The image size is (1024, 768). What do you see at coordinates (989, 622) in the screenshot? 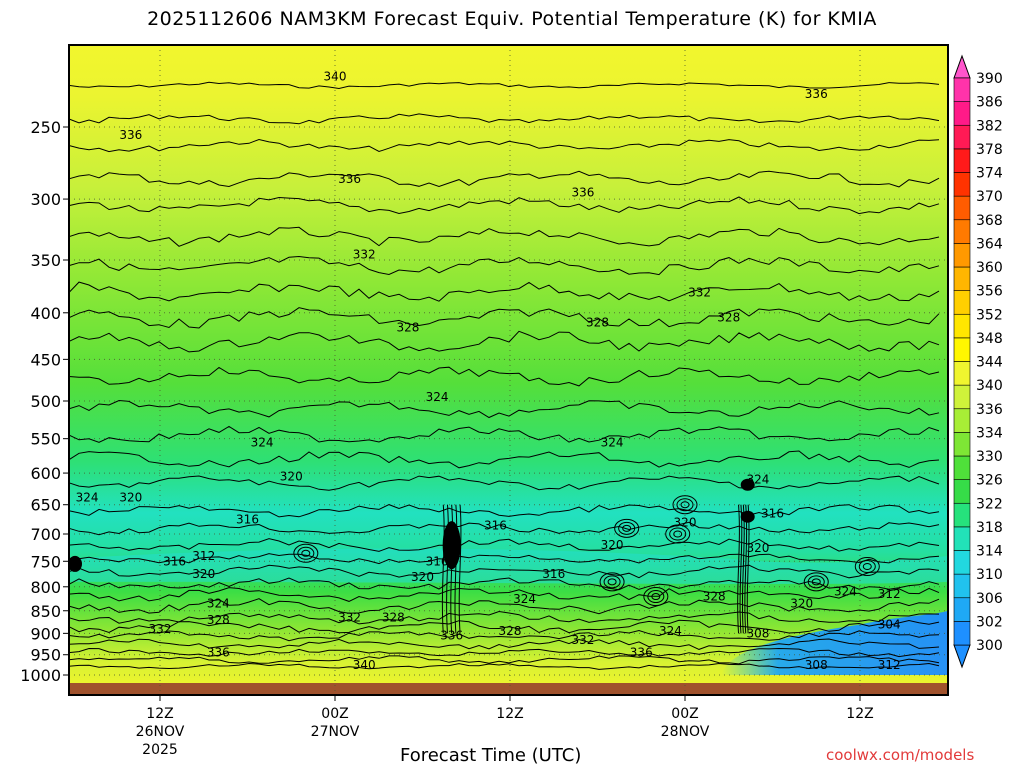
I see `colorbar-label: 302` at bounding box center [989, 622].